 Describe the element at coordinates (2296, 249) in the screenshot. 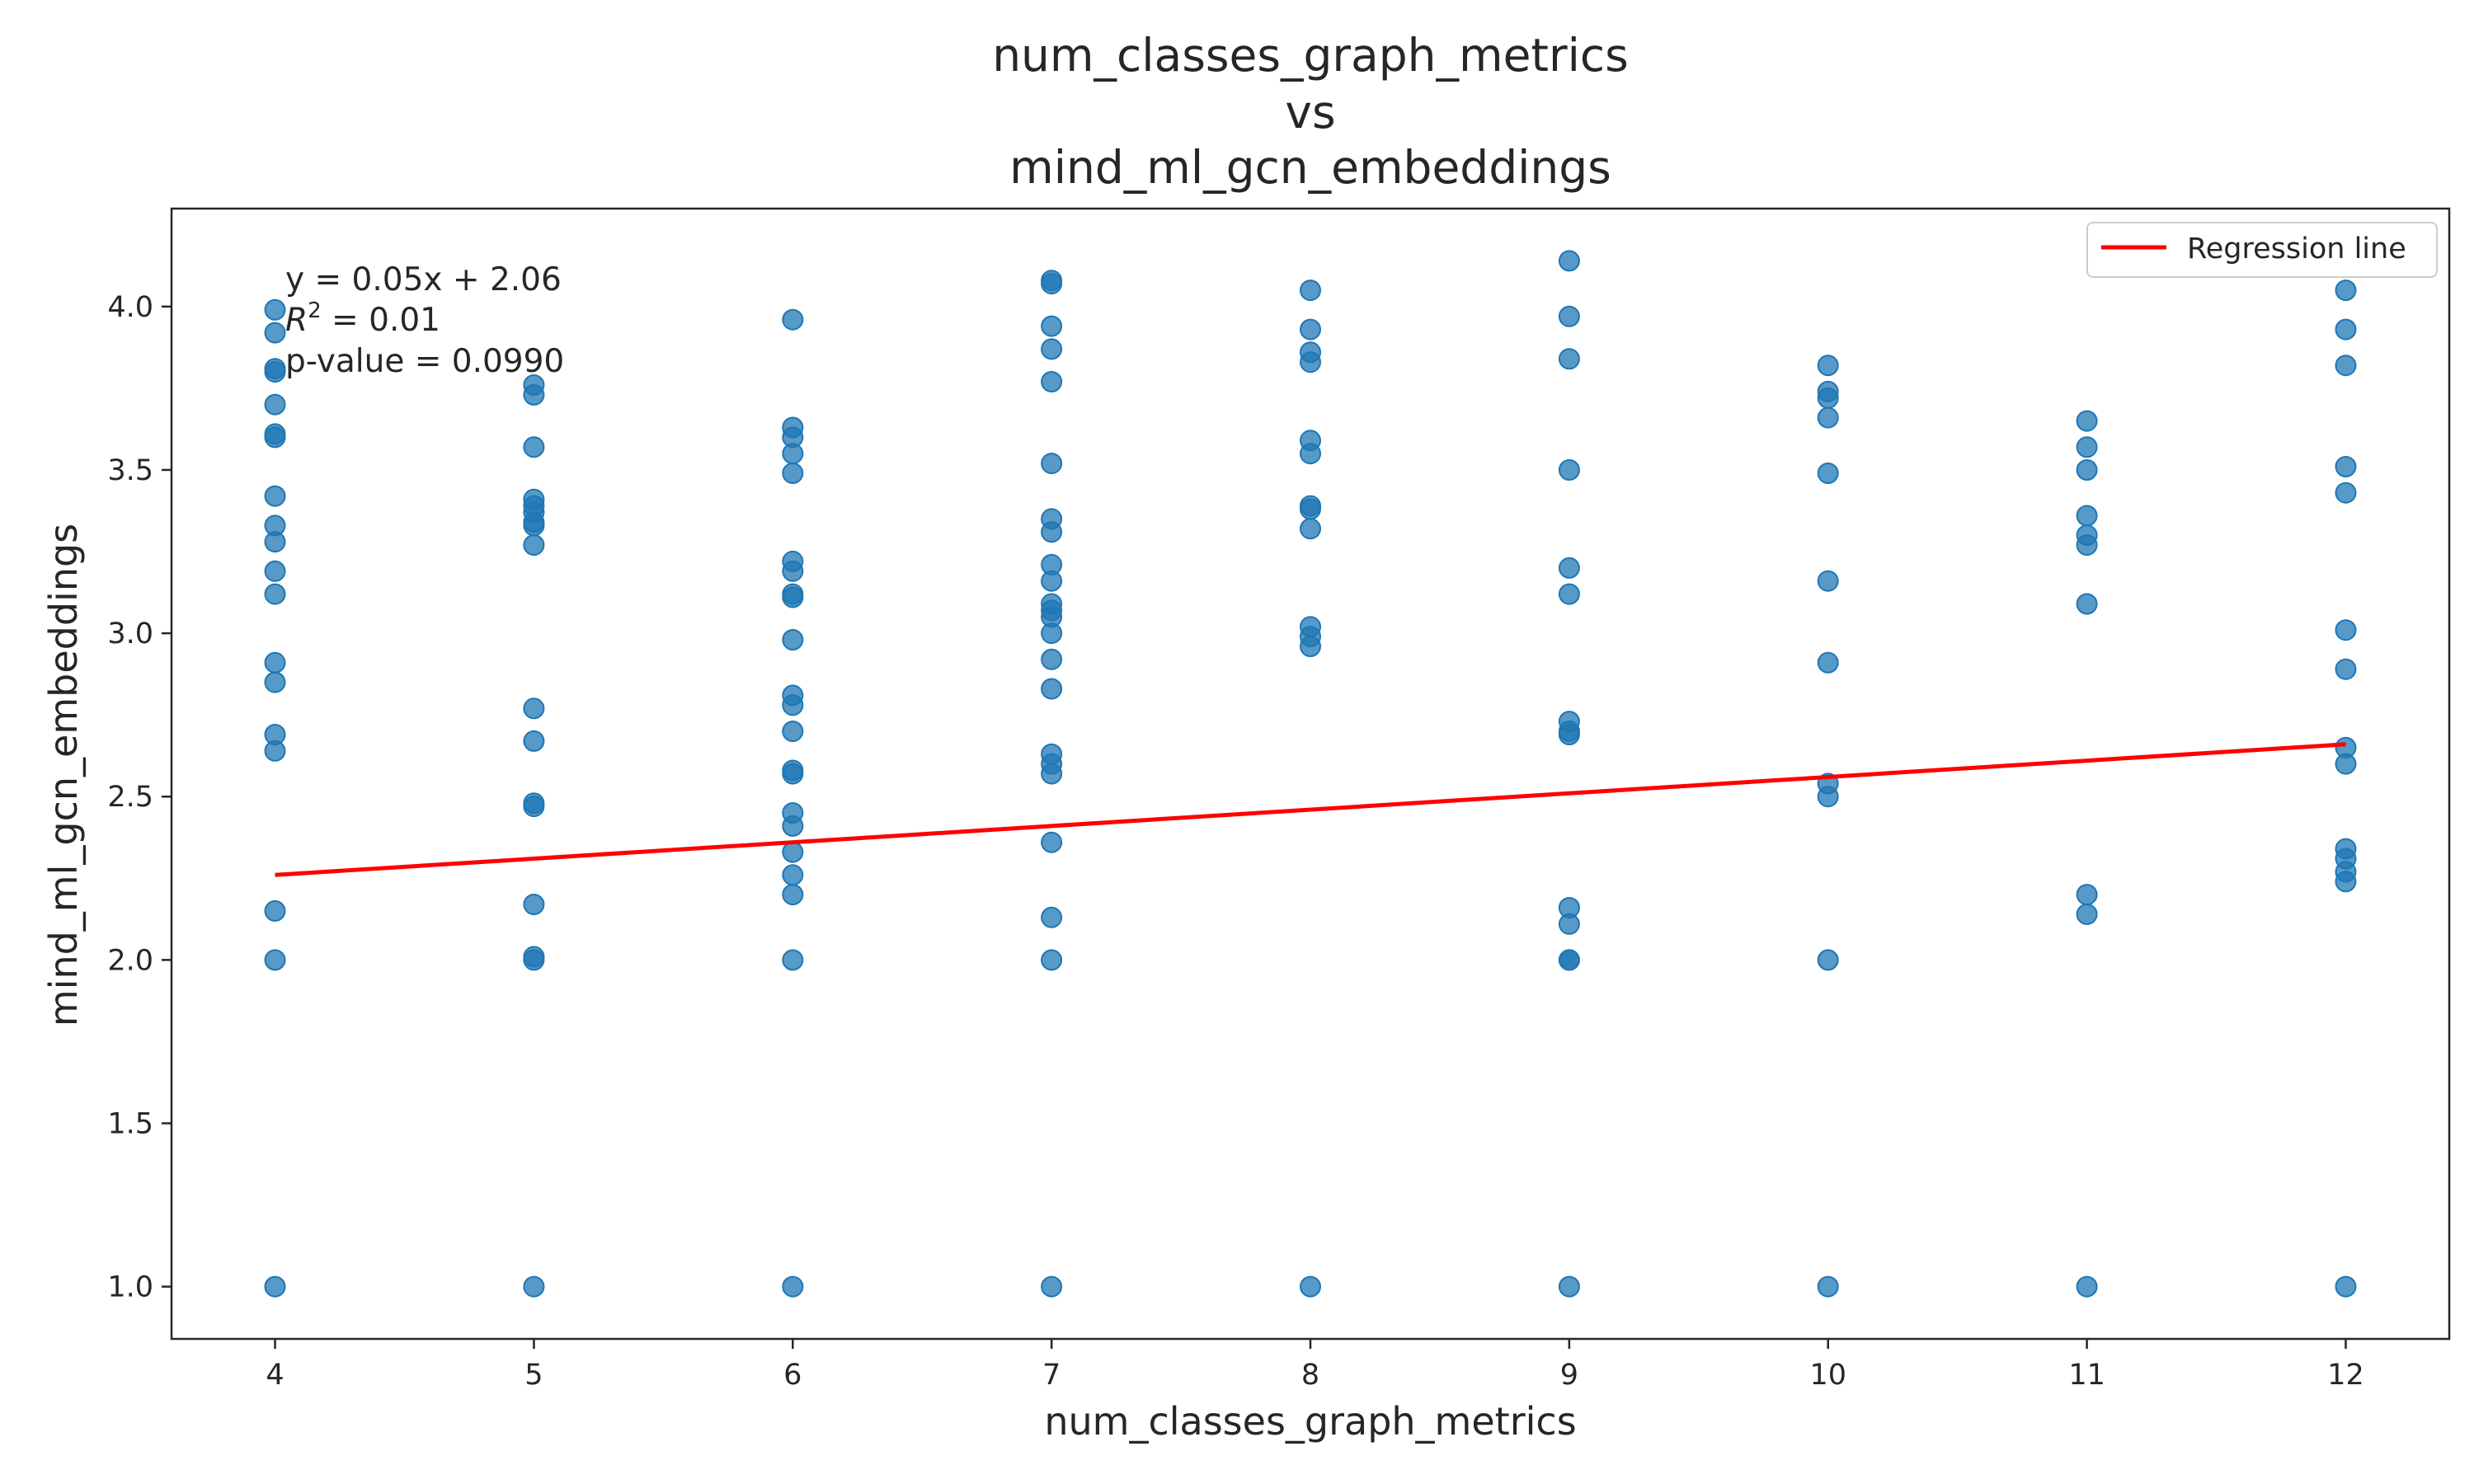

I see `legend-entry-regression: Regression line` at that location.